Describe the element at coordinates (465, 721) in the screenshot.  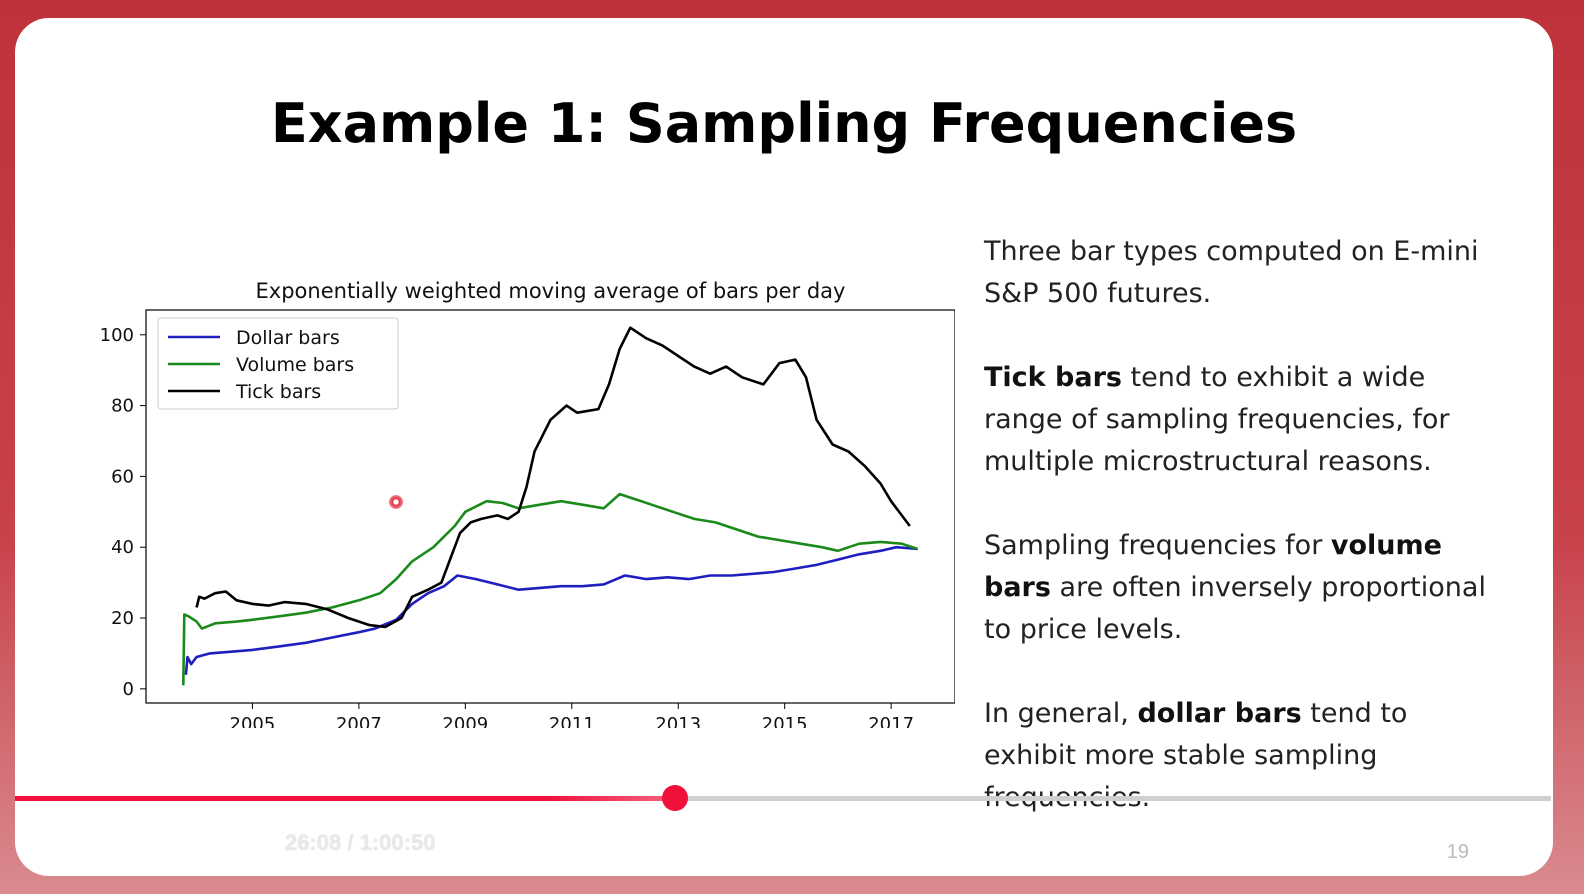
I see `x-tick-label: 2009` at that location.